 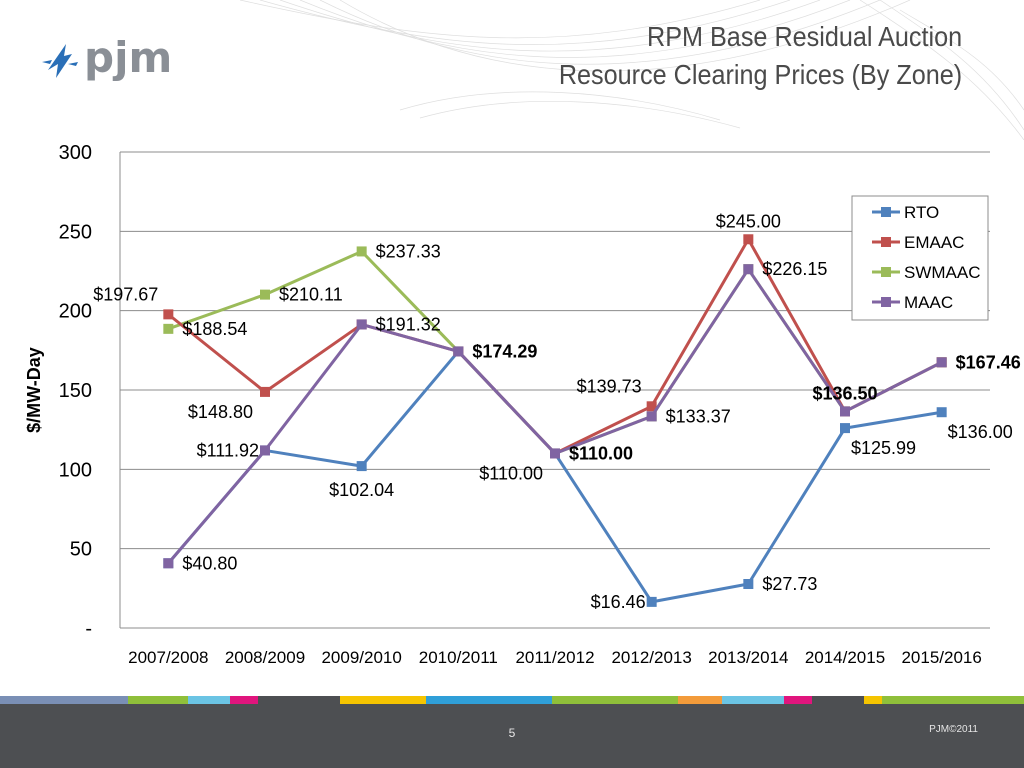 What do you see at coordinates (748, 221) in the screenshot?
I see `data-label: $245.00` at bounding box center [748, 221].